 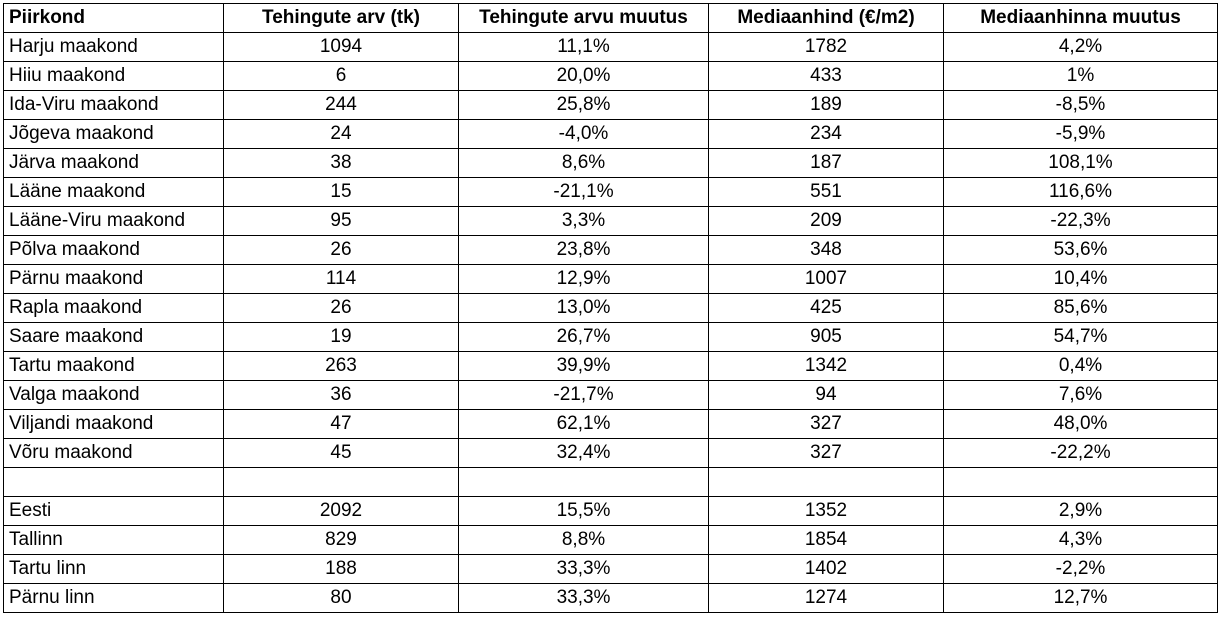 I want to click on header-mediaanhind: Mediaanhind (€/m2), so click(x=826, y=18).